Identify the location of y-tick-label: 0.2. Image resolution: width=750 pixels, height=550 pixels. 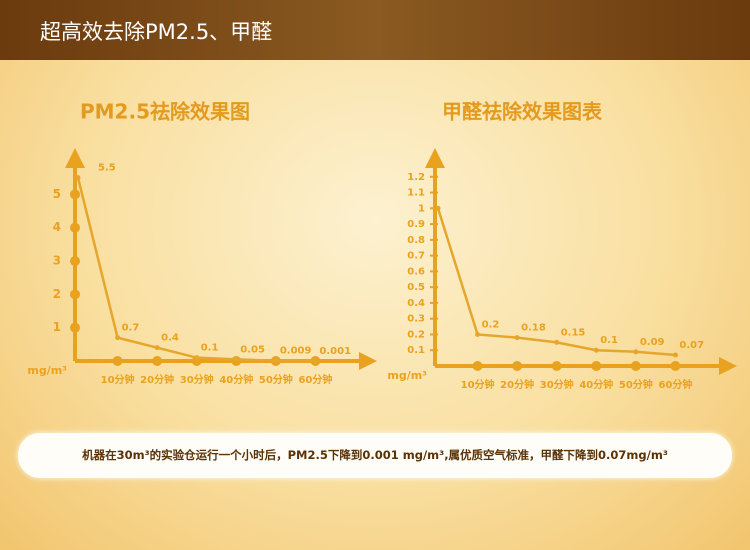
(416, 334).